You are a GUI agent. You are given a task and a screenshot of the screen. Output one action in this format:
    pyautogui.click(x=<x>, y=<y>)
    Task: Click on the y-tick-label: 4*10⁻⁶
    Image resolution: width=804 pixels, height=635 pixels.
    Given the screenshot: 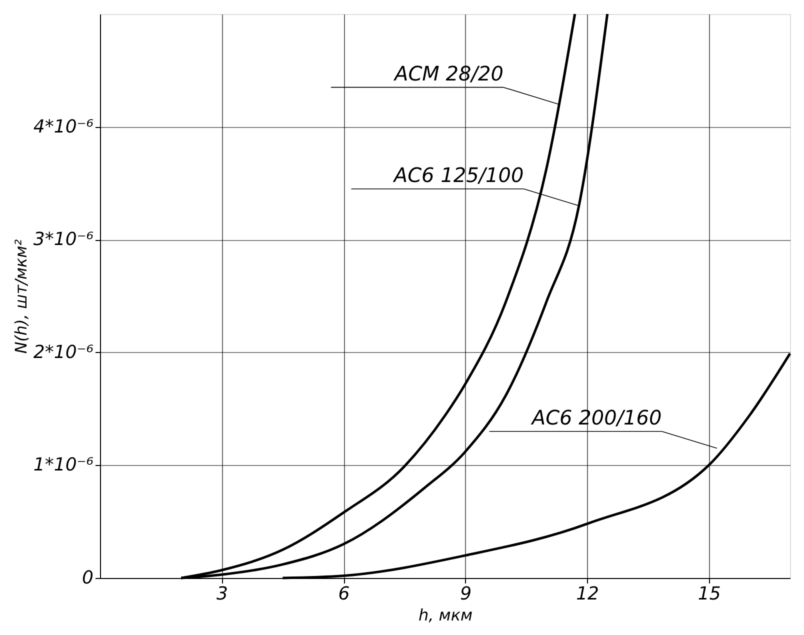 What is the action you would take?
    pyautogui.click(x=63, y=127)
    